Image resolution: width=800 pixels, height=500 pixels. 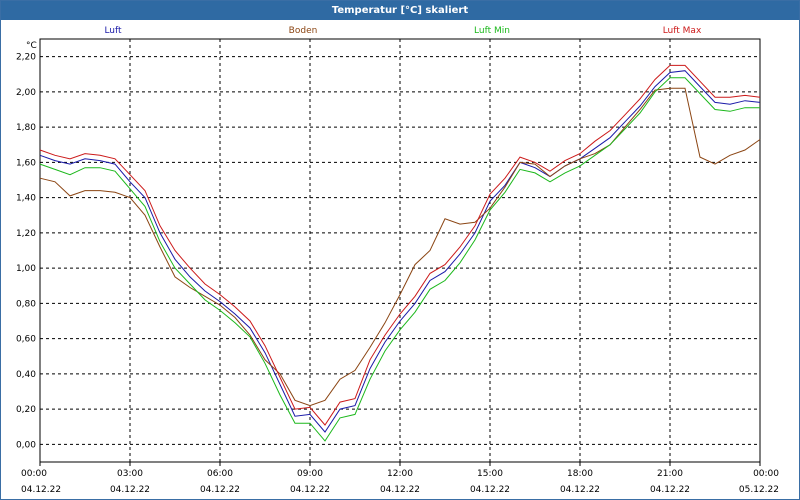 I want to click on legend-entry-3: Luft Max, so click(x=682, y=31).